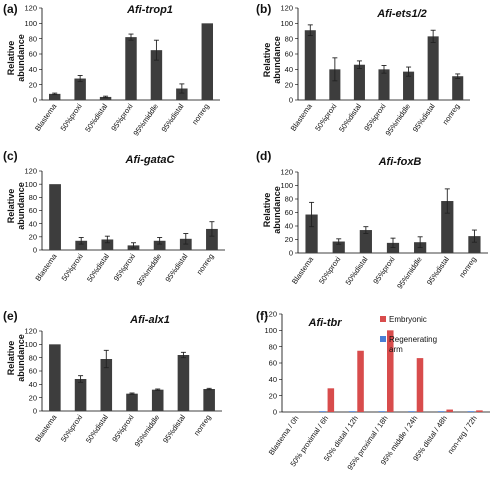 Image resolution: width=500 pixels, height=481 pixels. Describe the element at coordinates (413, 339) in the screenshot. I see `legend-label-line: Regenerating` at that location.